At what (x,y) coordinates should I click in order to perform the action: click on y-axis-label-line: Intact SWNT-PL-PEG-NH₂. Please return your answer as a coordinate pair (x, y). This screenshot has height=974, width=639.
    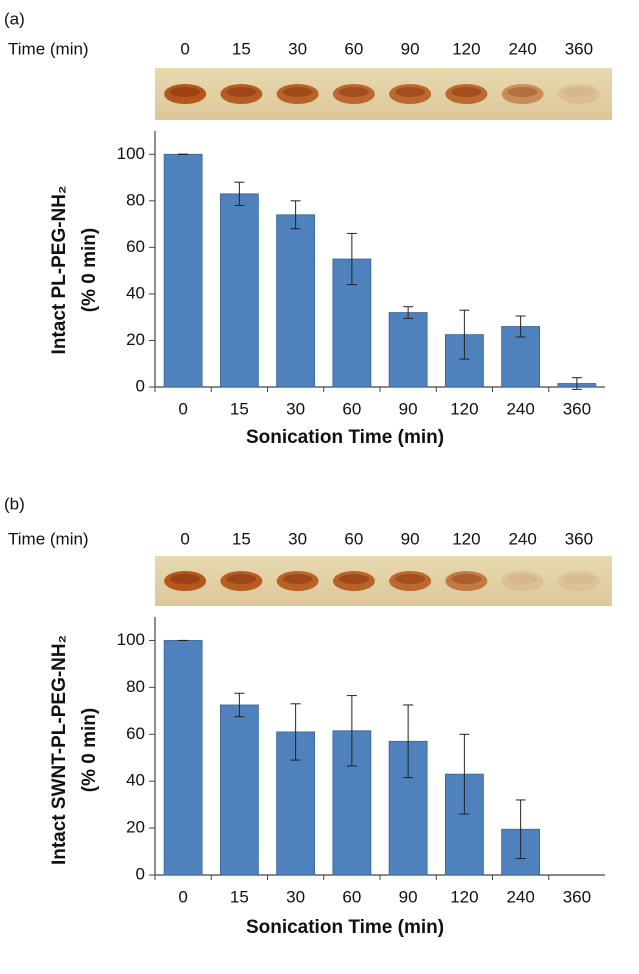
    Looking at the image, I should click on (59, 750).